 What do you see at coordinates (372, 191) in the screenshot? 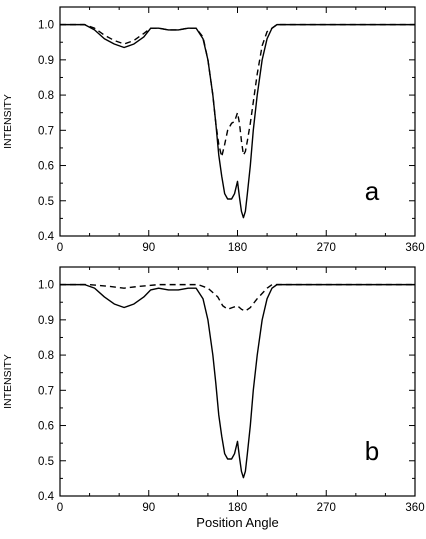
I see `panel-label: a` at bounding box center [372, 191].